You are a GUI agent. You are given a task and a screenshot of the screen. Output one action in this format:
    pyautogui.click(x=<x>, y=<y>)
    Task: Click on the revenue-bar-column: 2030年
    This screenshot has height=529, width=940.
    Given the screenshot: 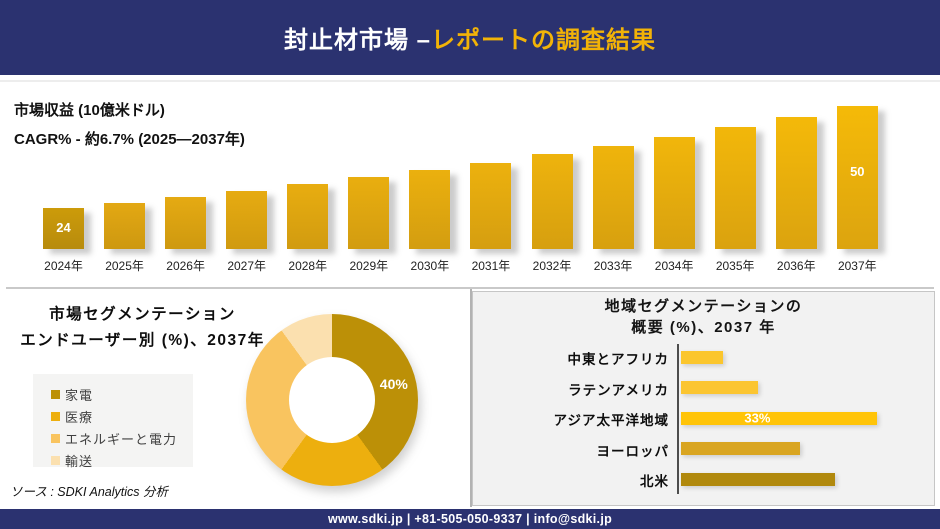 What is the action you would take?
    pyautogui.click(x=430, y=189)
    